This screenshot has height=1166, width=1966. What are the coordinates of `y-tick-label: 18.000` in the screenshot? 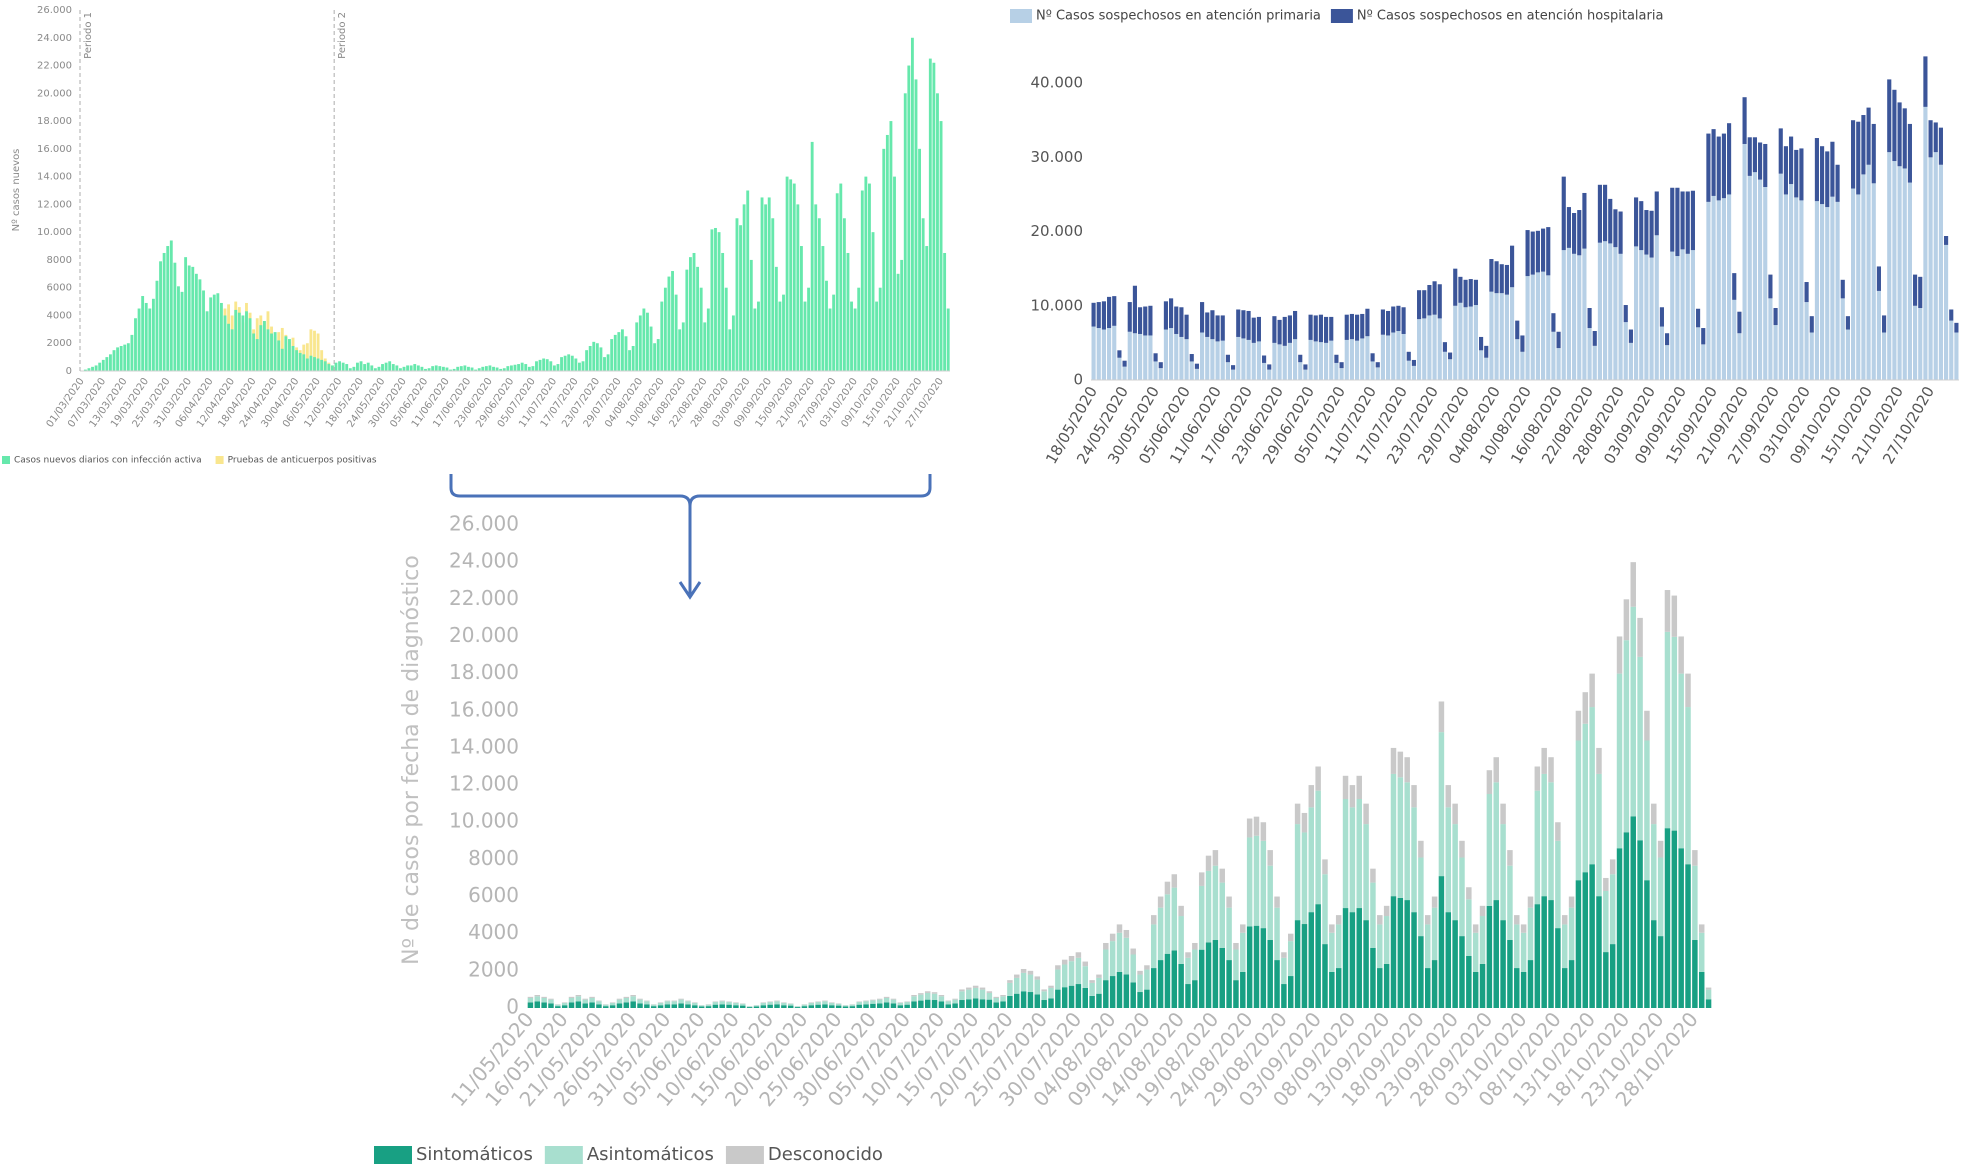 It's located at (484, 672).